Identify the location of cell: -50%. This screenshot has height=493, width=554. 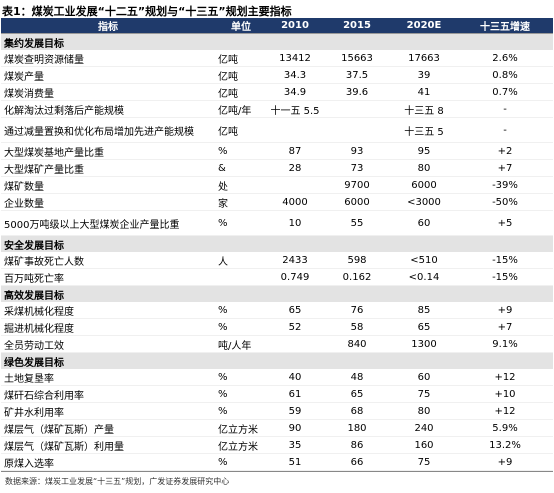
(505, 202).